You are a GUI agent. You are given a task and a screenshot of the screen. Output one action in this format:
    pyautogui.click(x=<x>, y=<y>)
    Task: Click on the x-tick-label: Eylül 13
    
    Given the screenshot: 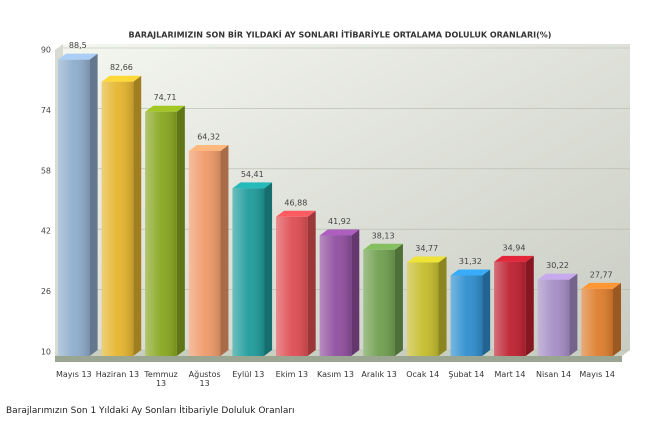 What is the action you would take?
    pyautogui.click(x=248, y=374)
    